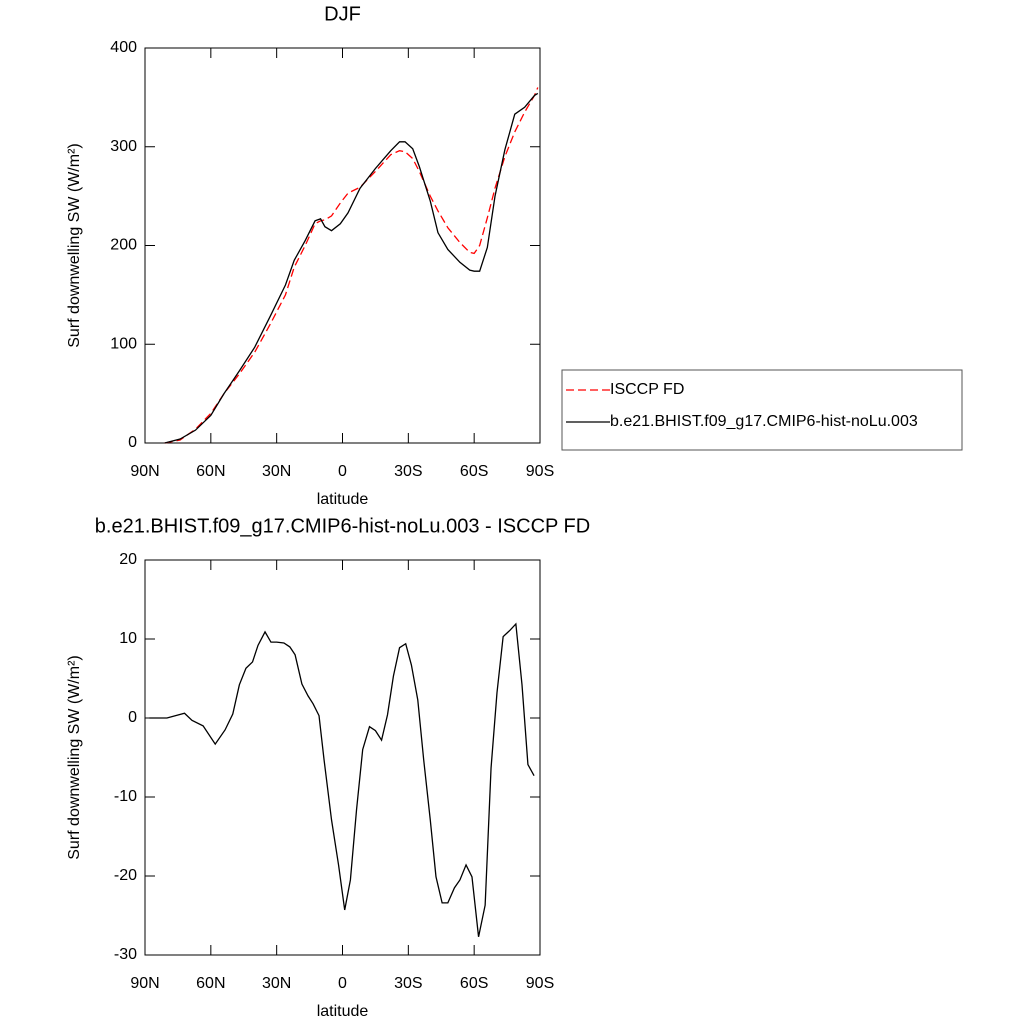 This screenshot has width=1024, height=1024. I want to click on y-tick-label: 200, so click(123, 245).